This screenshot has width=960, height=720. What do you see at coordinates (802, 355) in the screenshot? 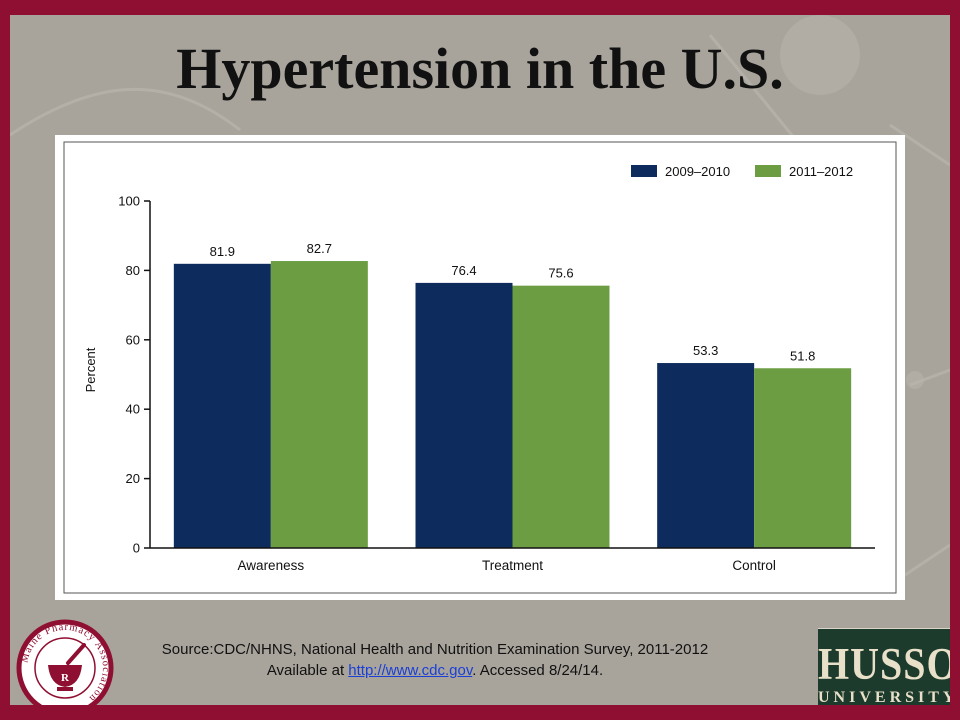
I see `data-label: 51.8` at bounding box center [802, 355].